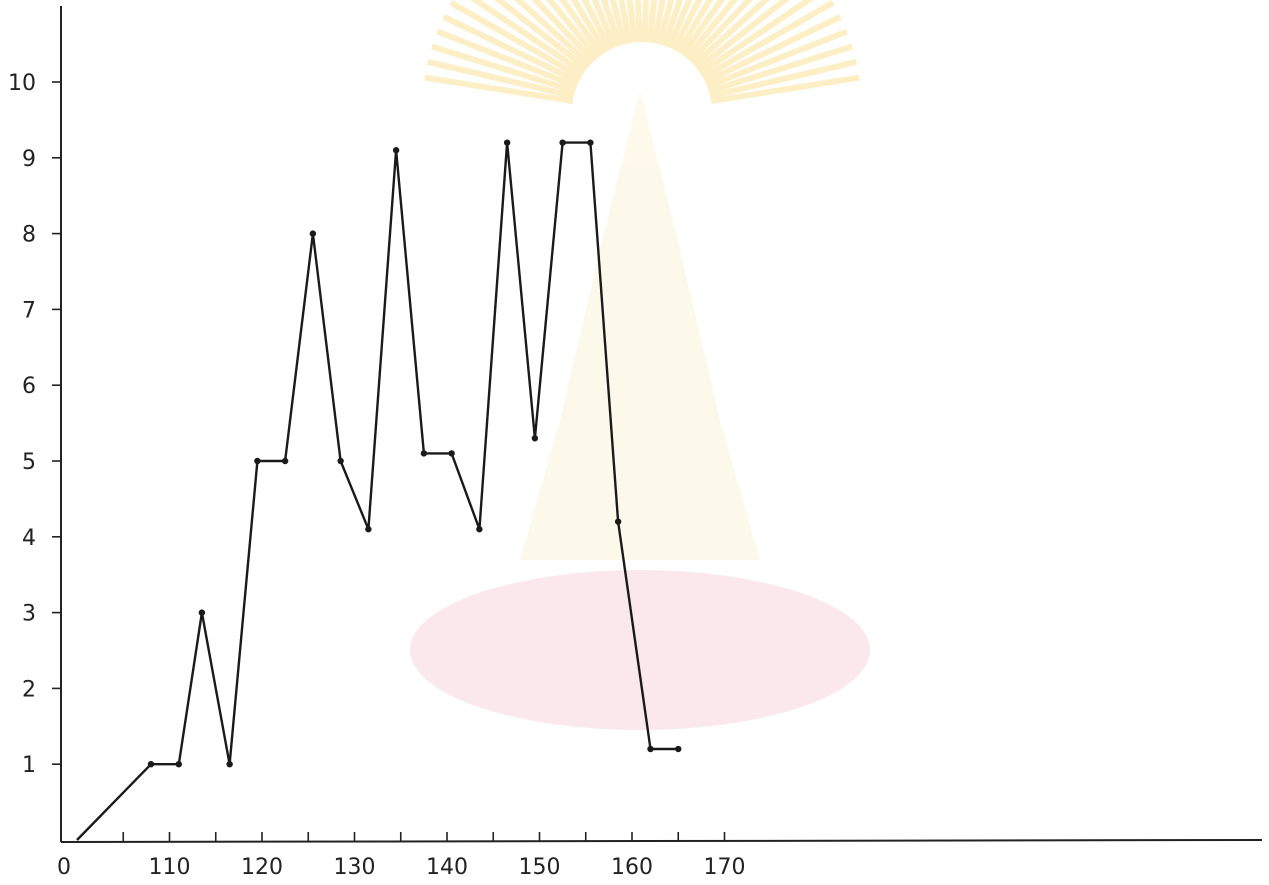 The width and height of the screenshot is (1269, 885). What do you see at coordinates (29, 689) in the screenshot?
I see `y-tick-label: 2` at bounding box center [29, 689].